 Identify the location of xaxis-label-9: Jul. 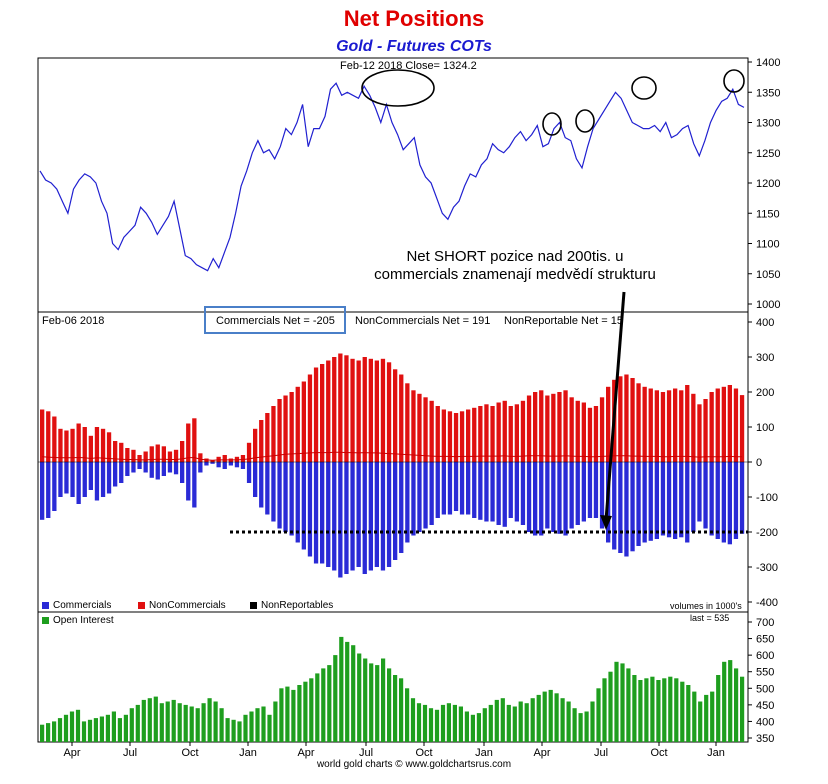
(601, 753).